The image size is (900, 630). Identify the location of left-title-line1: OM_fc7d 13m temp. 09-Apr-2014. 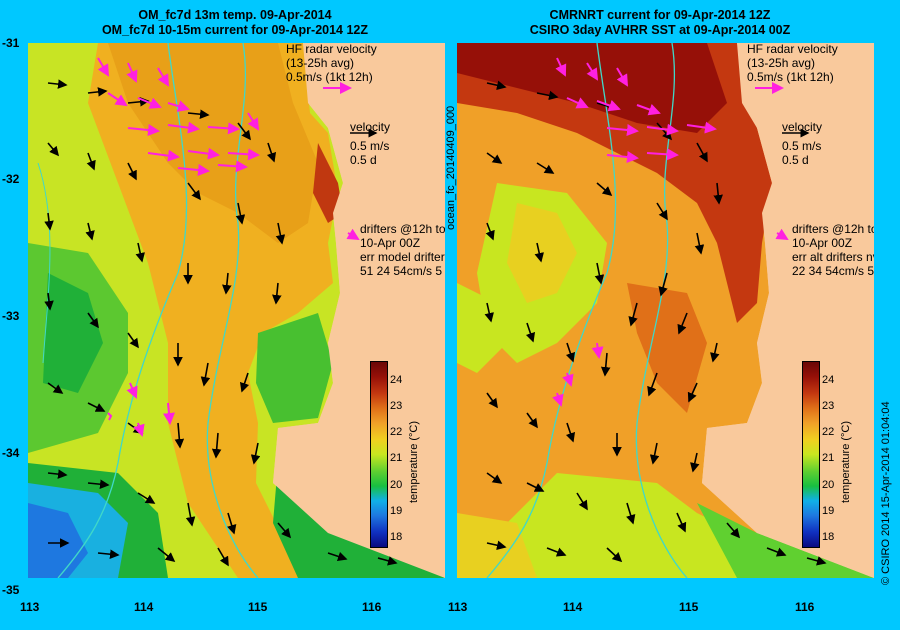
(235, 15).